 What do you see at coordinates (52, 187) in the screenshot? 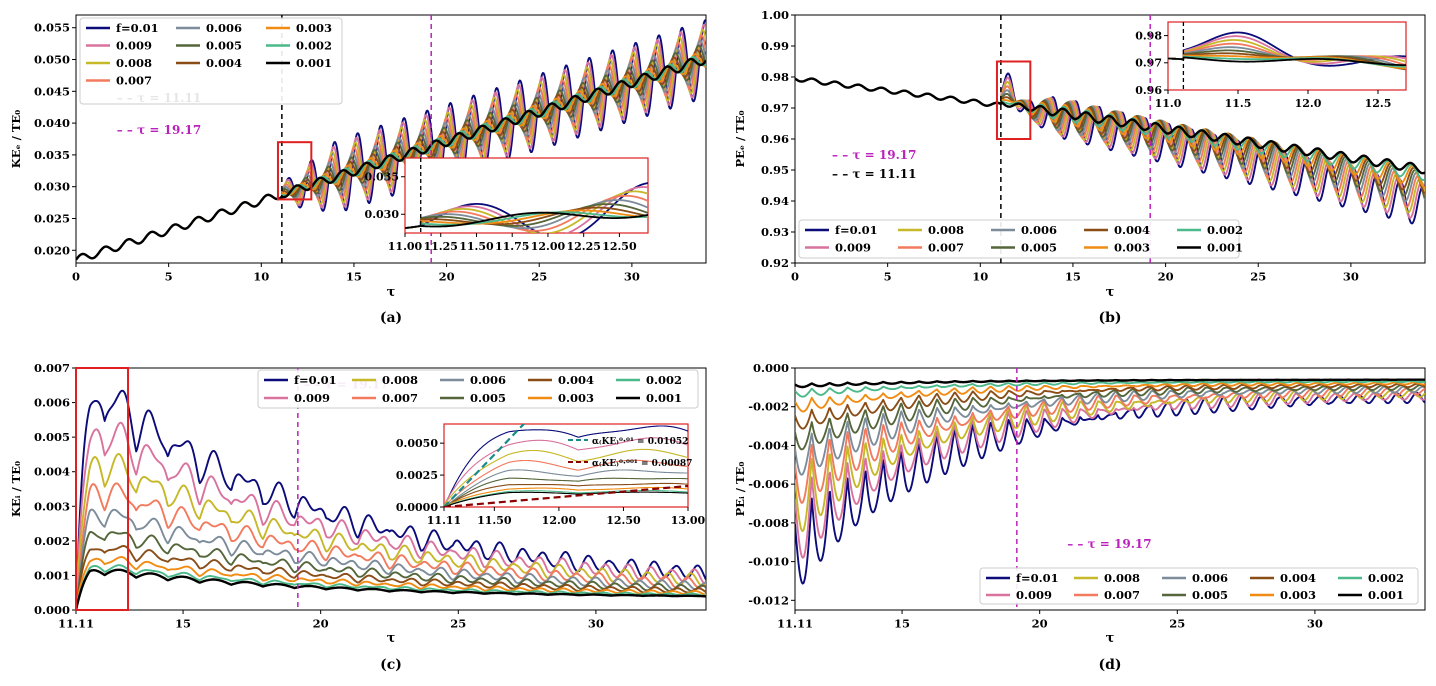
I see `a-ytick-label: 0.030` at bounding box center [52, 187].